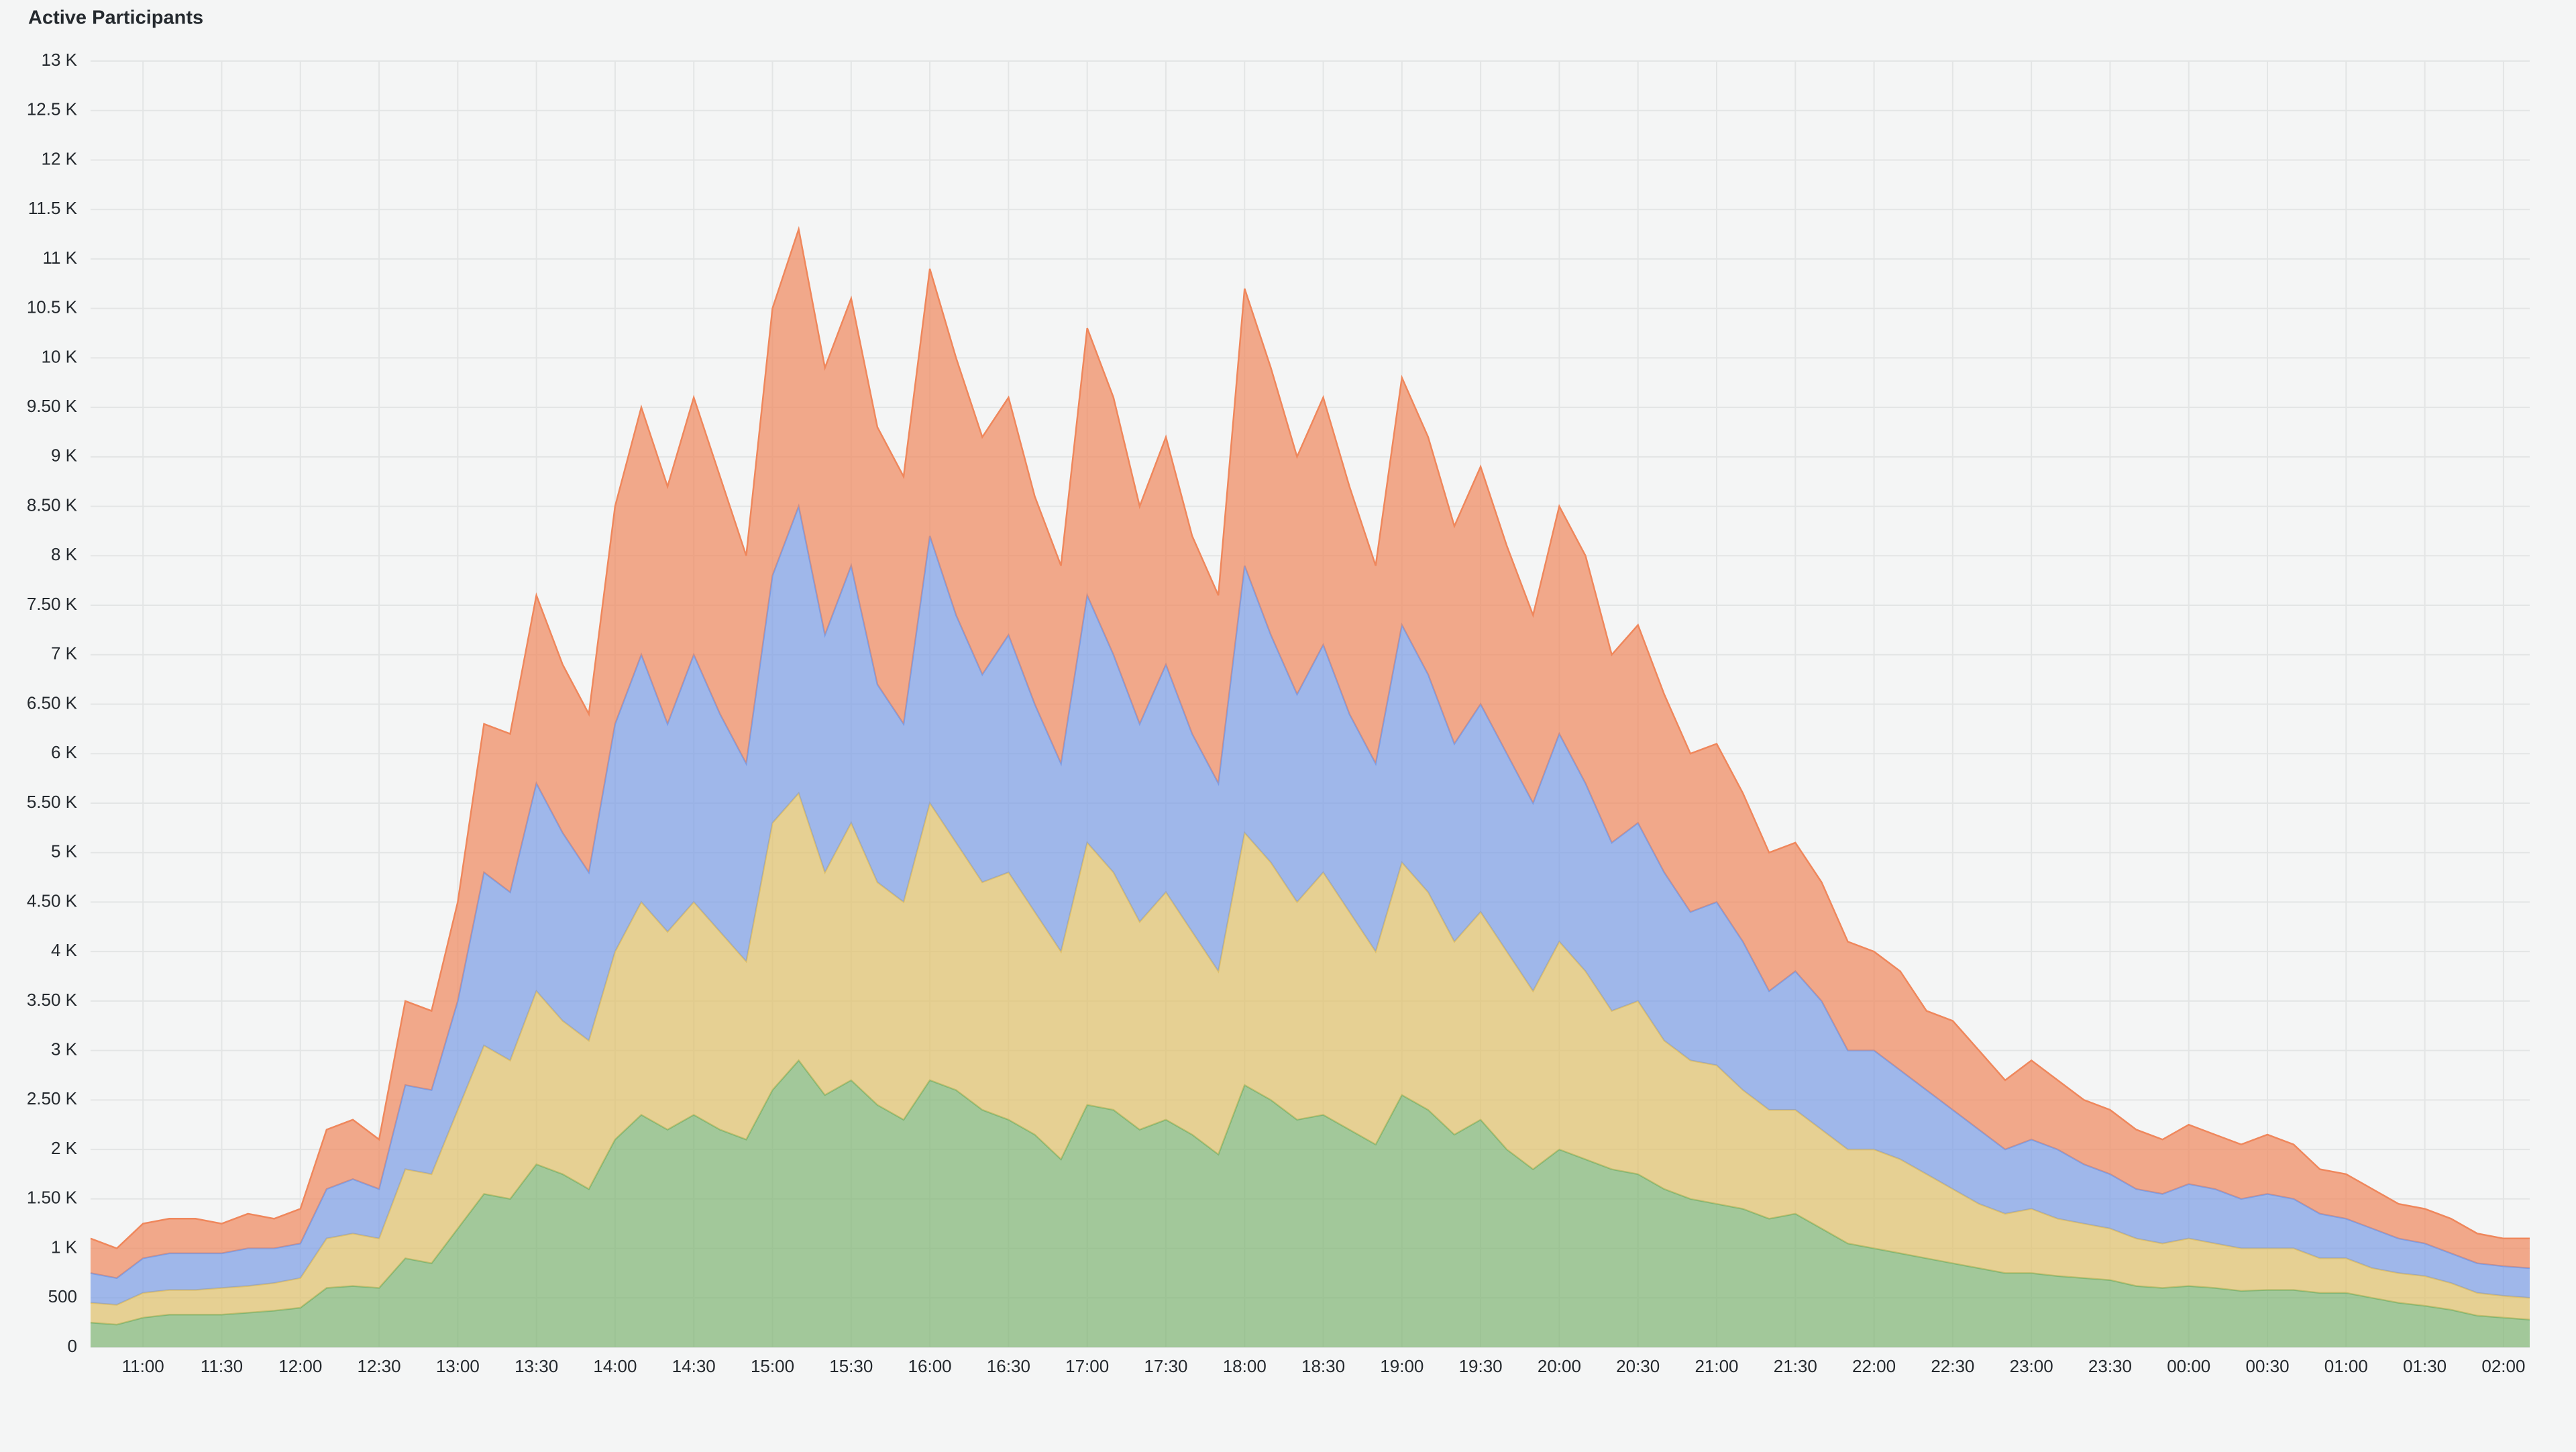 The height and width of the screenshot is (1452, 2576). I want to click on x-tick-label: 19:30, so click(1481, 1366).